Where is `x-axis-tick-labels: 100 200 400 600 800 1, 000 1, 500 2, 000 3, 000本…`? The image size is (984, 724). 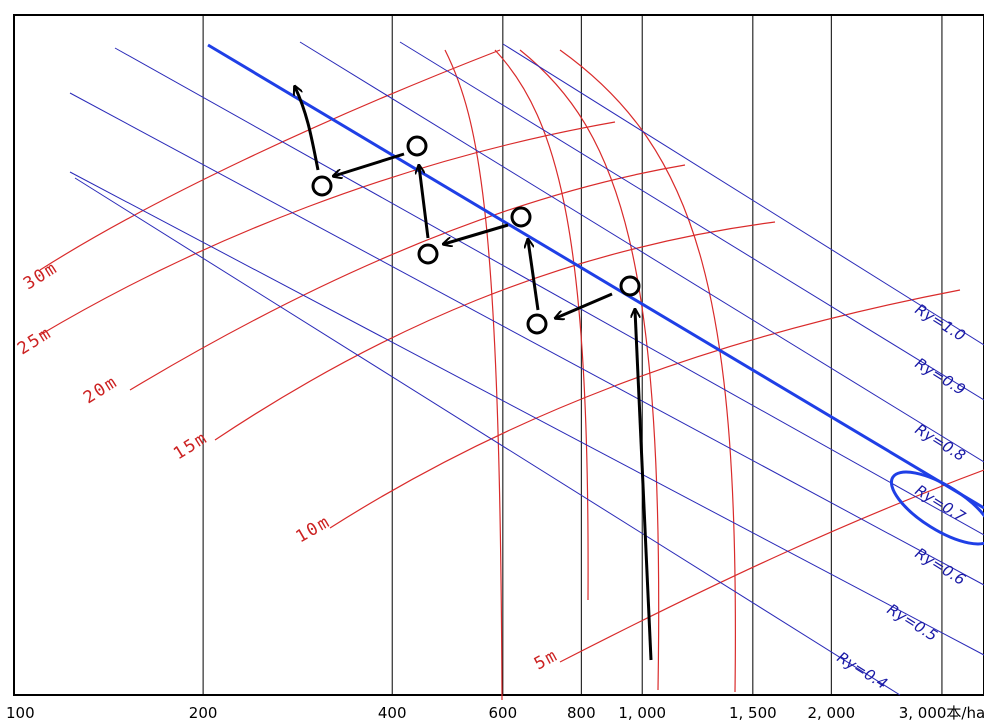 x-axis-tick-labels: 100 200 400 600 800 1, 000 1, 500 2, 000 3, 000本… is located at coordinates (495, 713).